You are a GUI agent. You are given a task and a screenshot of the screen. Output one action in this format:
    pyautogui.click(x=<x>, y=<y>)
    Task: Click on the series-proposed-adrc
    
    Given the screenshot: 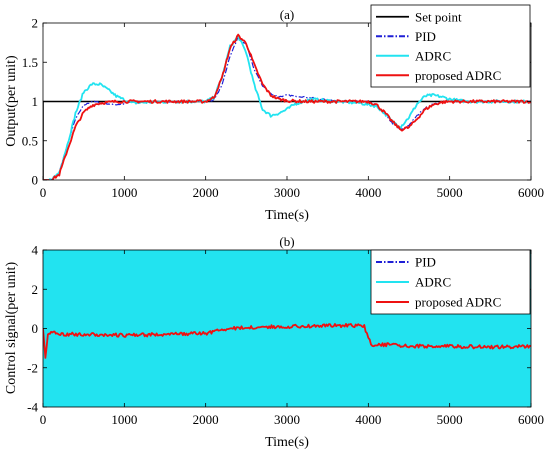 What is the action you would take?
    pyautogui.click(x=287, y=341)
    